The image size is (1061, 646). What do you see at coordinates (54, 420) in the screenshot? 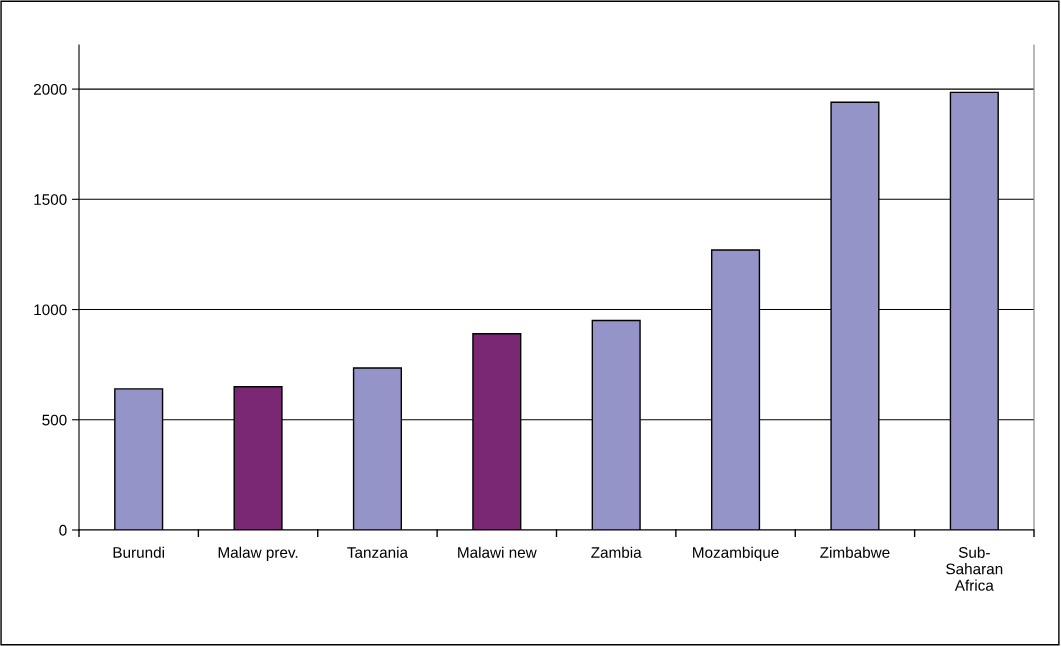
I see `y-tick-label: 500` at bounding box center [54, 420].